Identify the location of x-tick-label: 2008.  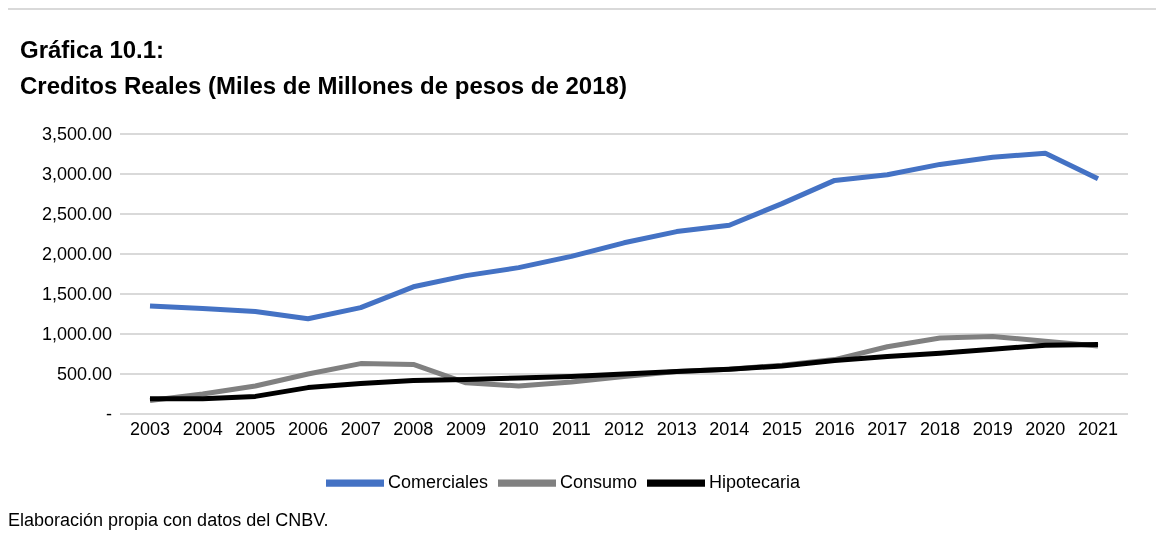
(413, 428).